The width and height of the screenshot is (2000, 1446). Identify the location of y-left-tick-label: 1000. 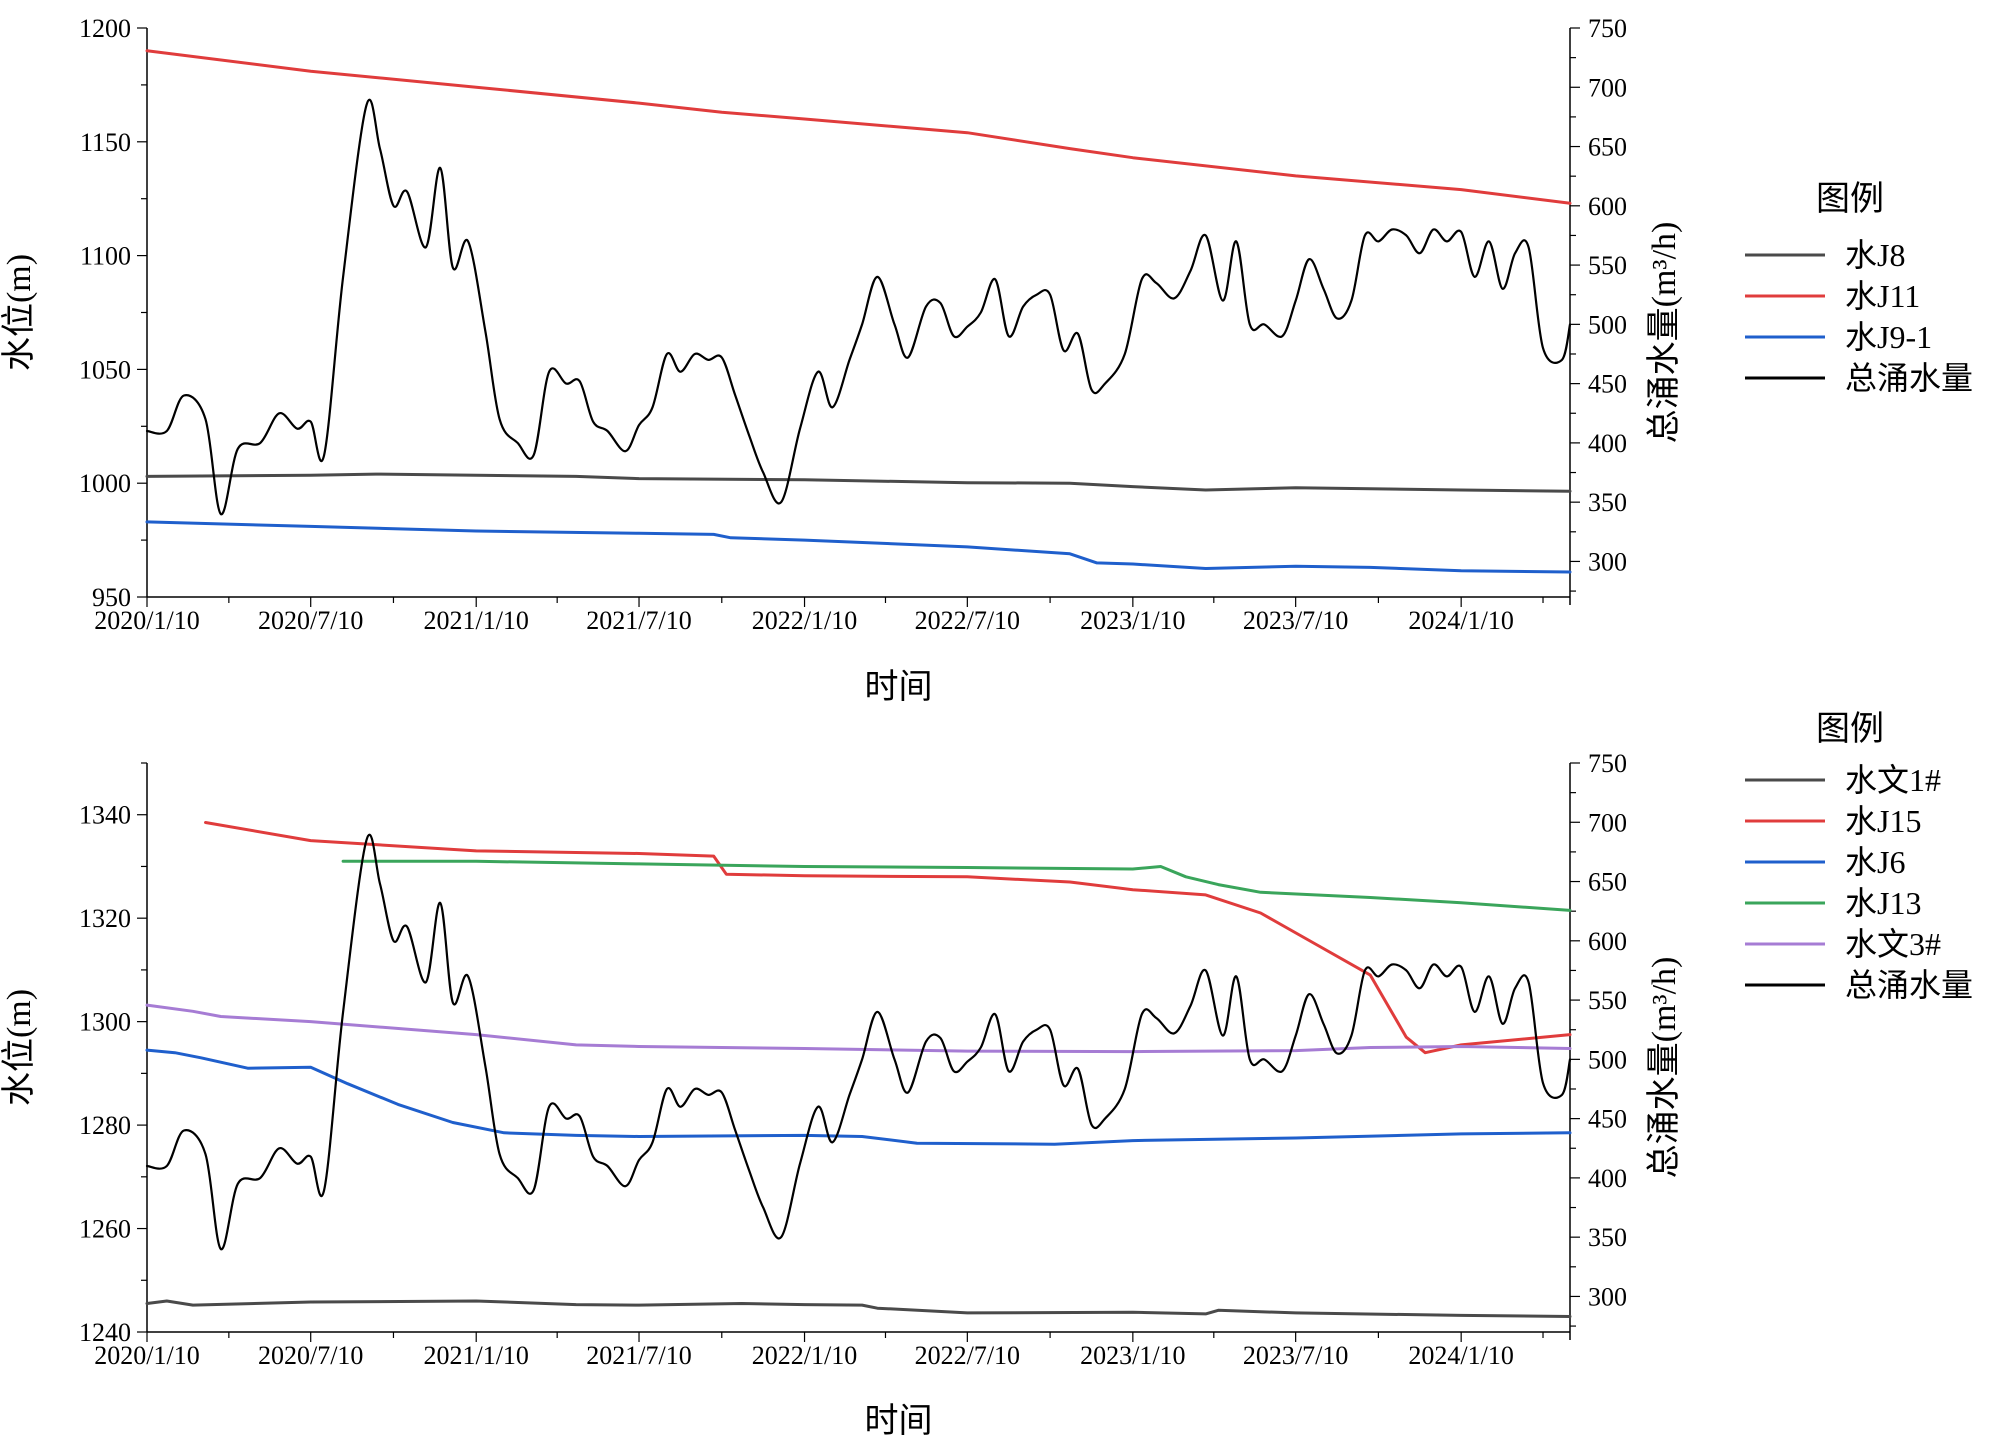
(105, 483).